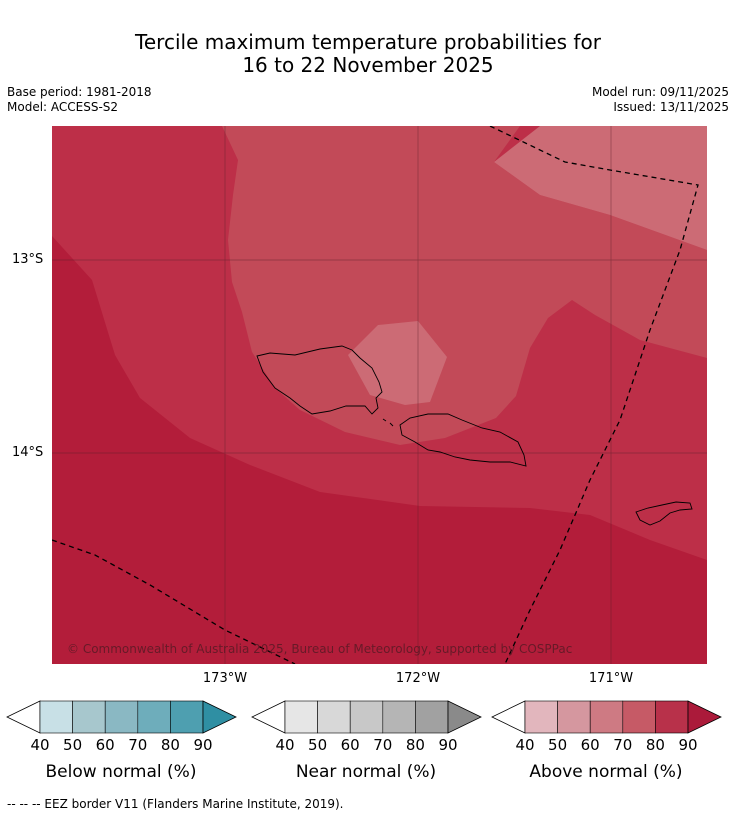 The height and width of the screenshot is (816, 736). Describe the element at coordinates (463, 440) in the screenshot. I see `upolu-island` at that location.